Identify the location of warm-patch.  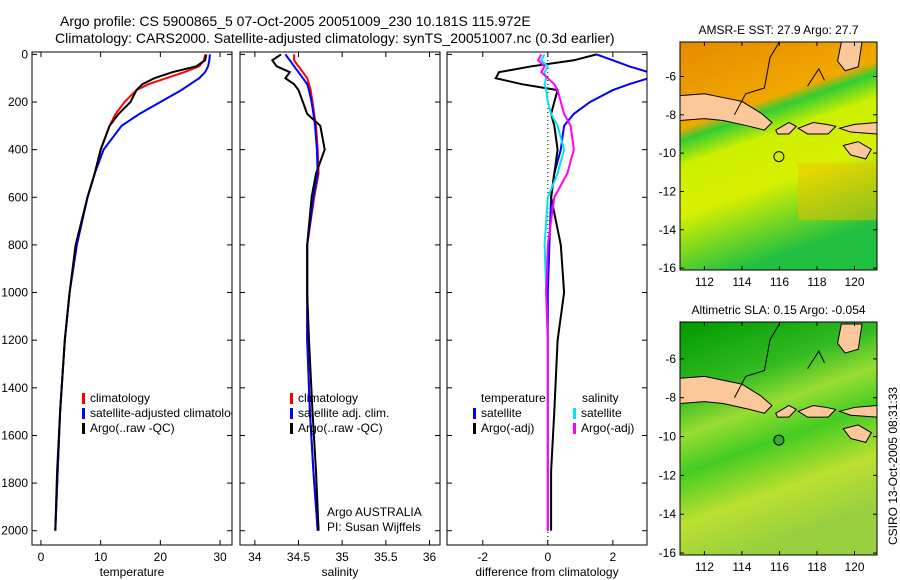
(837, 191).